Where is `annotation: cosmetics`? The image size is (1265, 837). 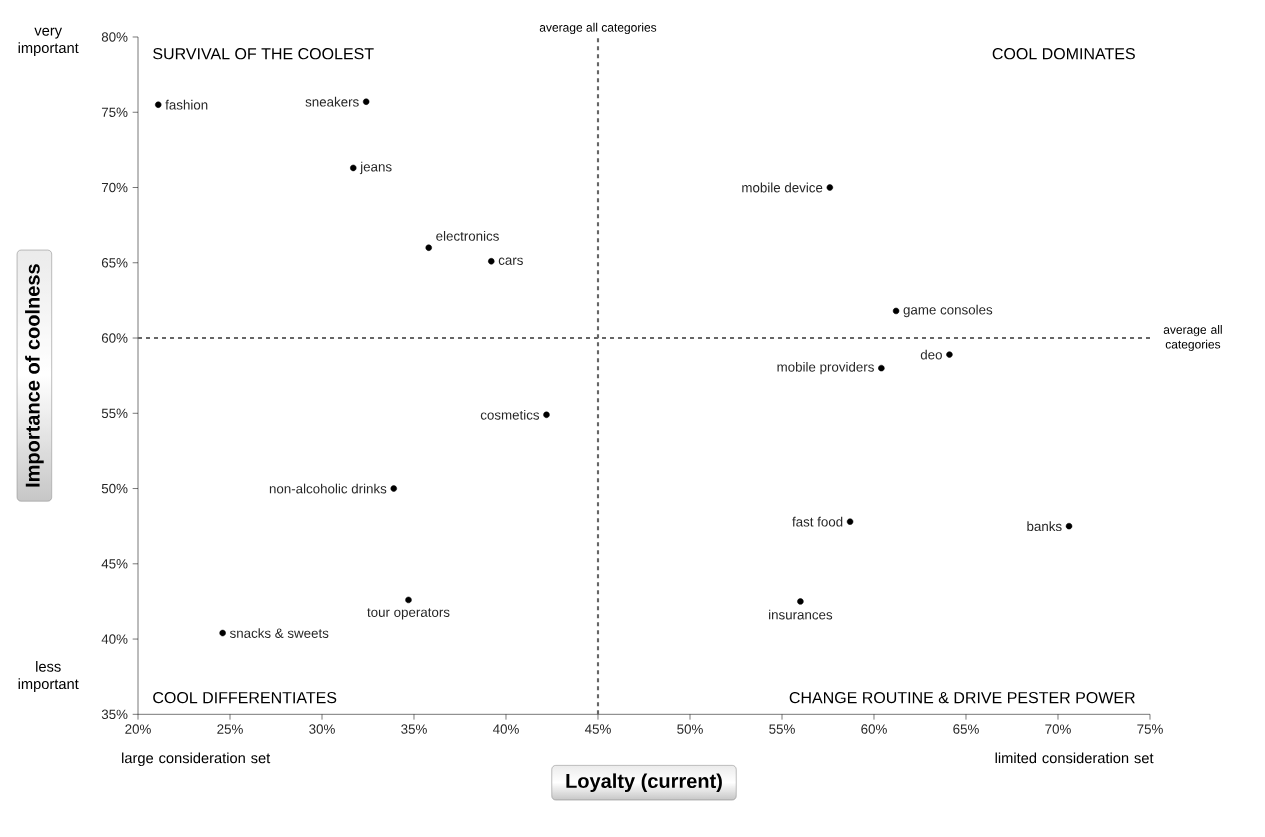 annotation: cosmetics is located at coordinates (510, 414).